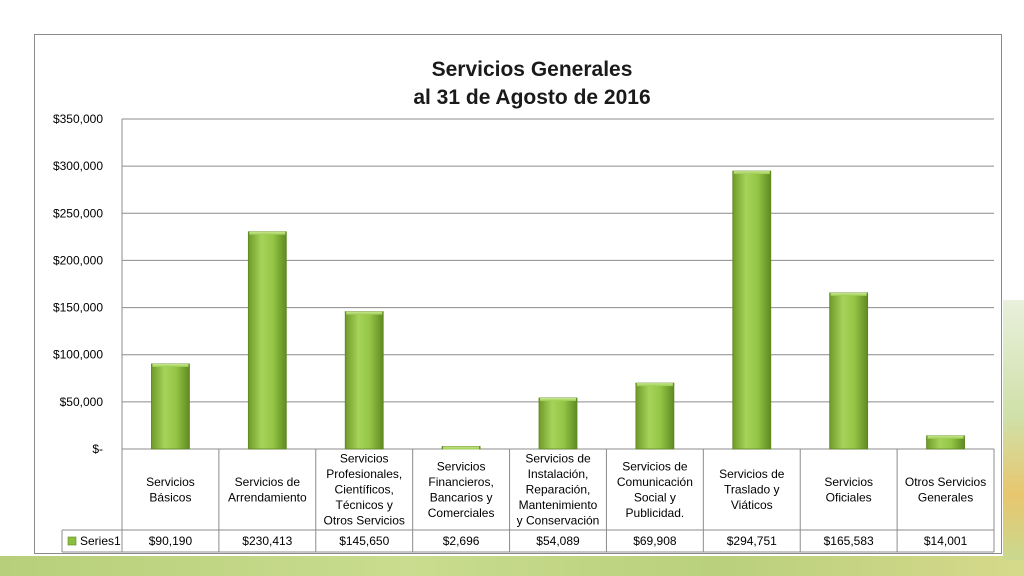  Describe the element at coordinates (461, 541) in the screenshot. I see `table-value: $2,696` at that location.